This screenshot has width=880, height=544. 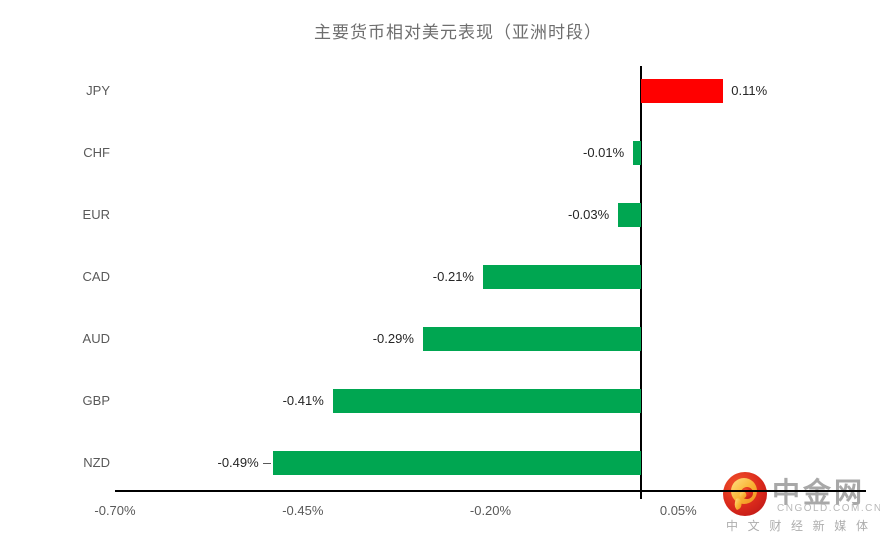 What do you see at coordinates (531, 339) in the screenshot?
I see `bar-aud` at bounding box center [531, 339].